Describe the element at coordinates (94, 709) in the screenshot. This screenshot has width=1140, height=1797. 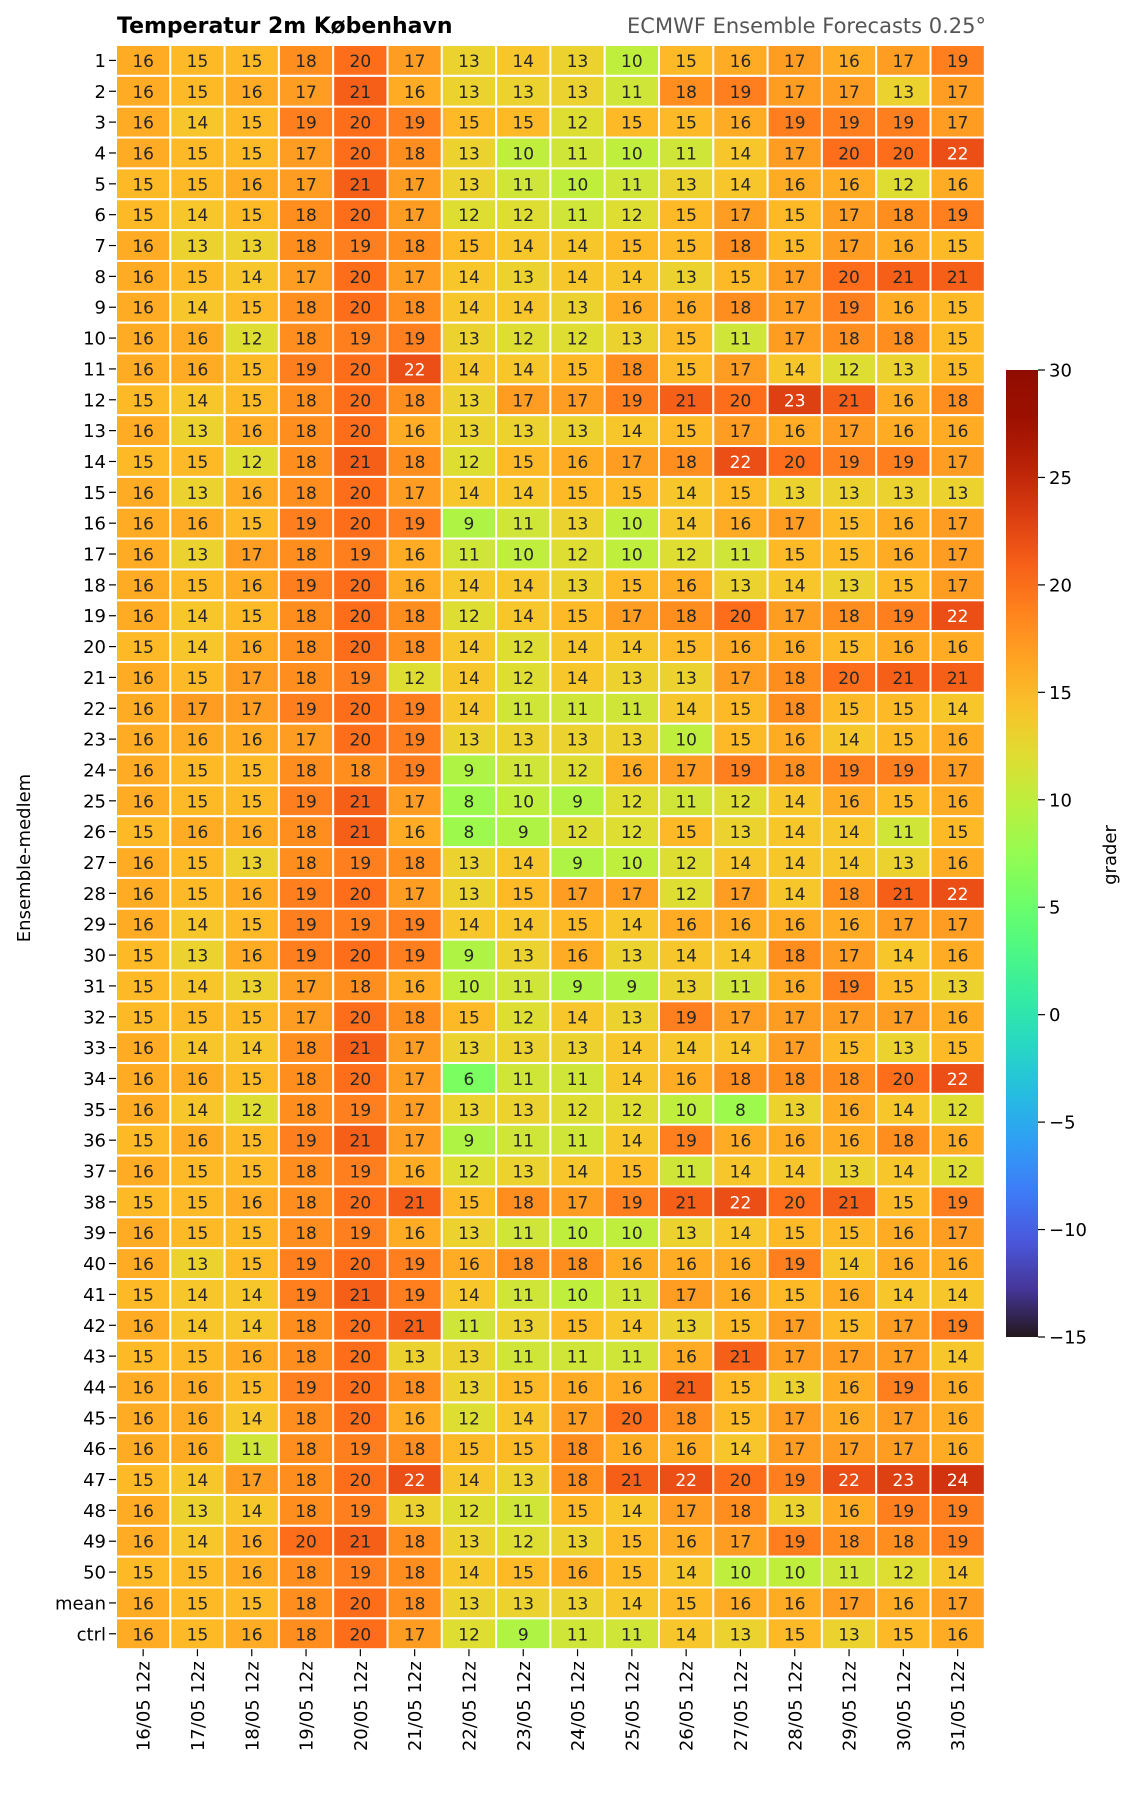
I see `row-label: 22` at that location.